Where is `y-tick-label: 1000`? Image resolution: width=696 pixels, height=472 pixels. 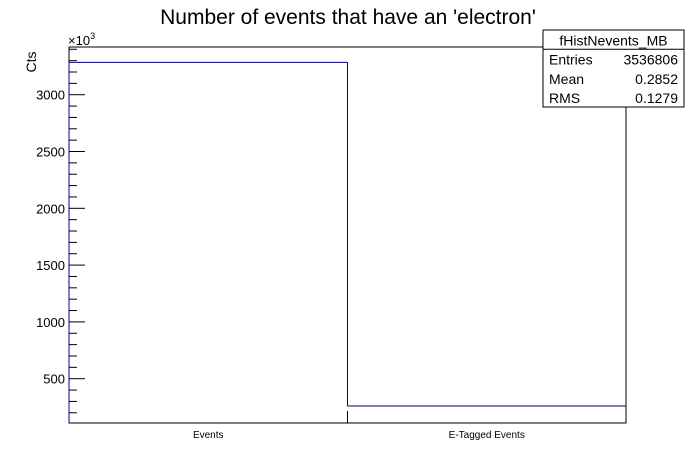 y-tick-label: 1000 is located at coordinates (50, 322).